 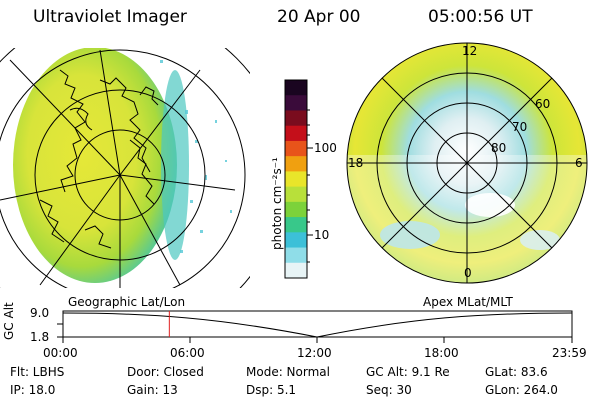 What do you see at coordinates (468, 273) in the screenshot?
I see `mlt-label-0: 0` at bounding box center [468, 273].